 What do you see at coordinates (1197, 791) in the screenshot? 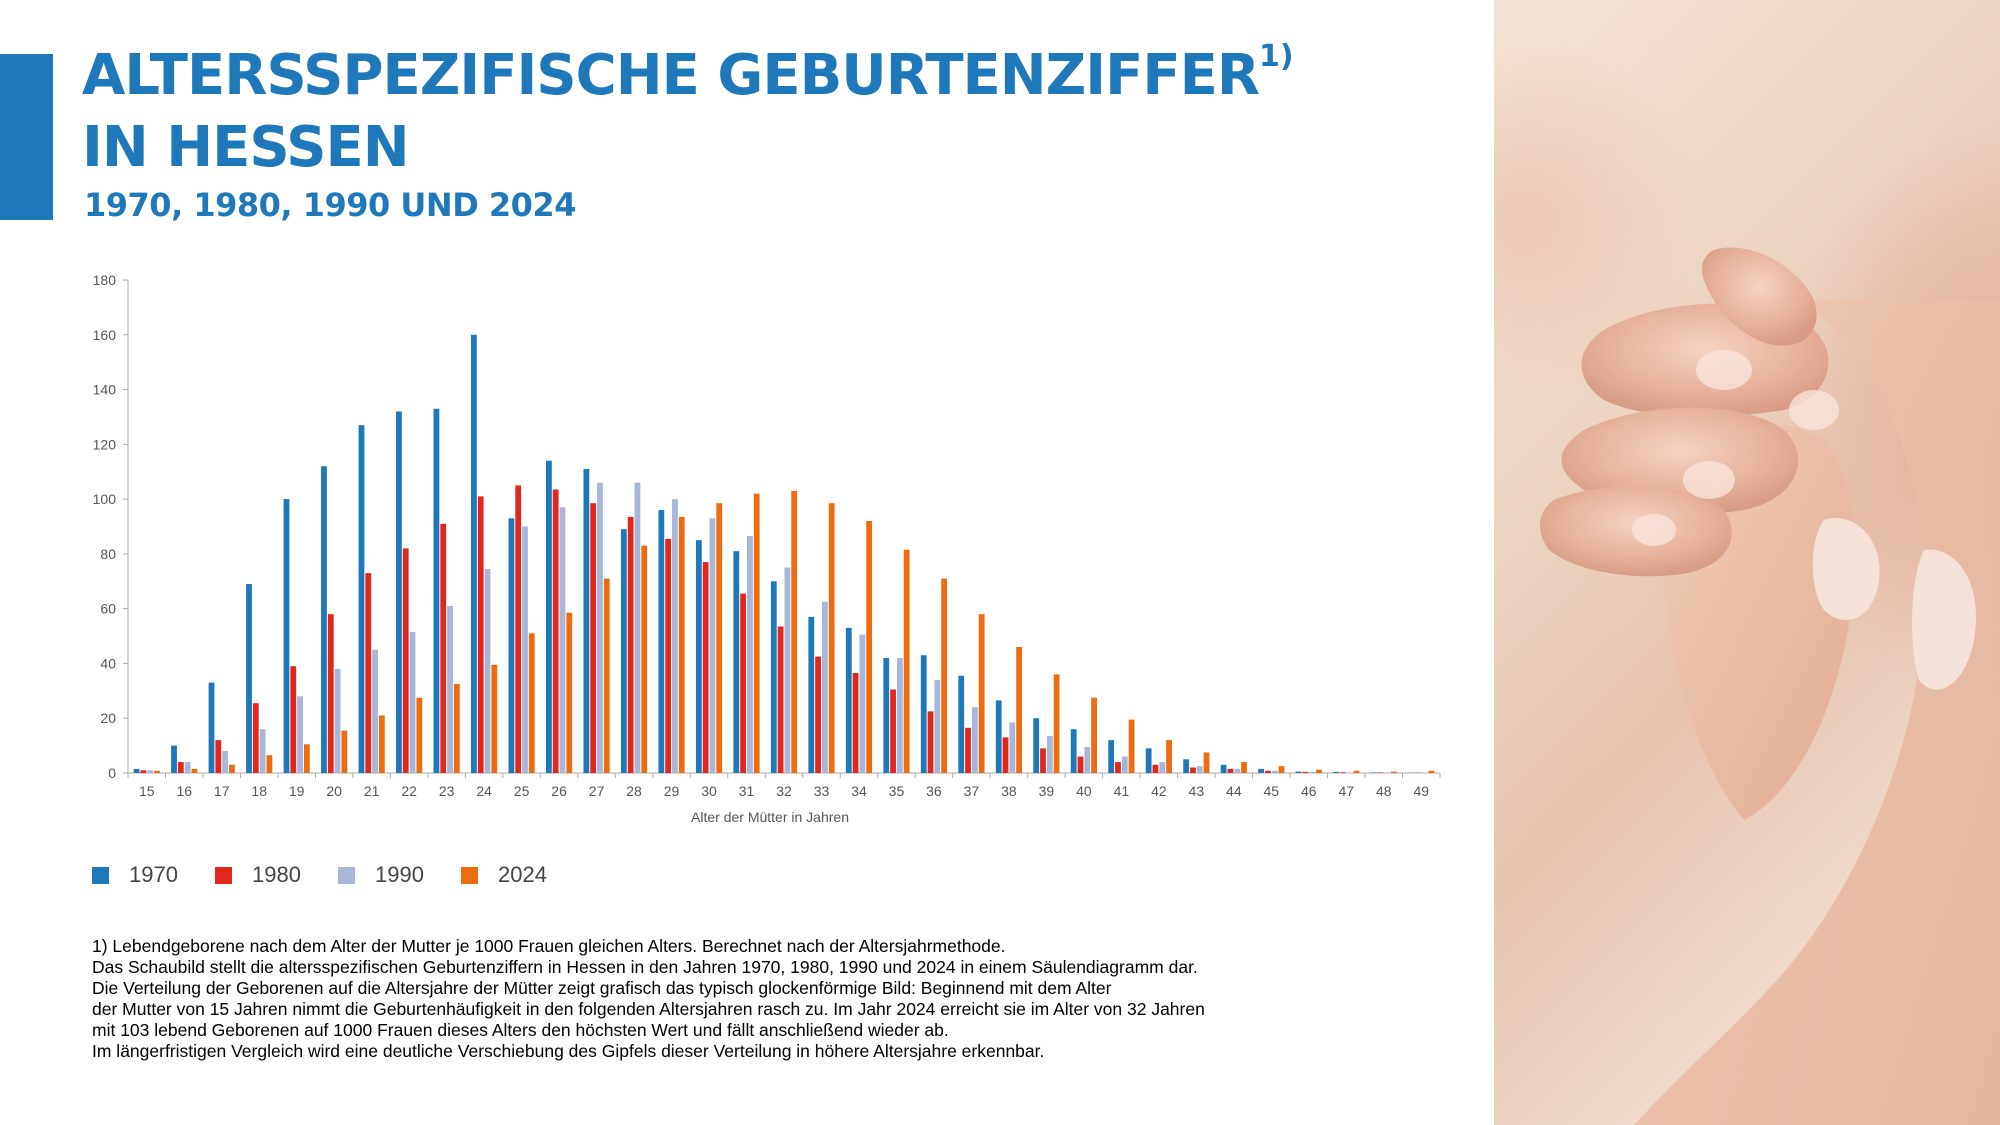
I see `x-tick-label: 43` at bounding box center [1197, 791].